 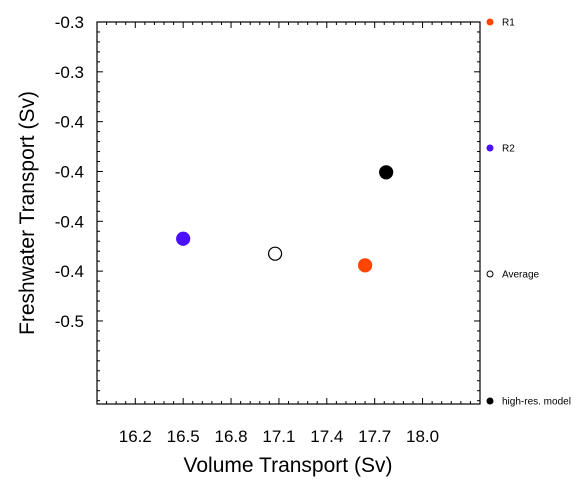 I want to click on legend-label: R1, so click(x=508, y=23).